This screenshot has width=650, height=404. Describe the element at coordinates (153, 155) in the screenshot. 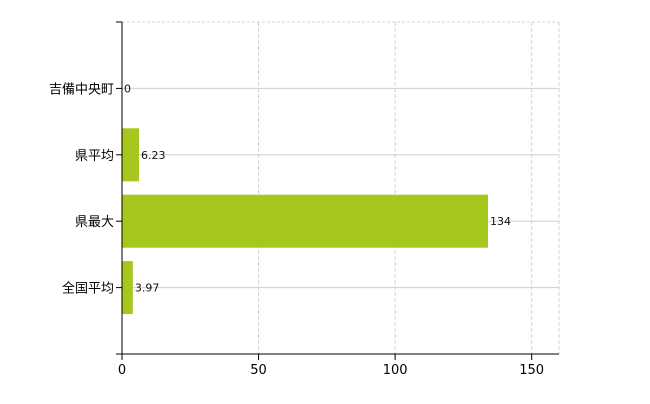

I see `data-label: 6.23` at that location.